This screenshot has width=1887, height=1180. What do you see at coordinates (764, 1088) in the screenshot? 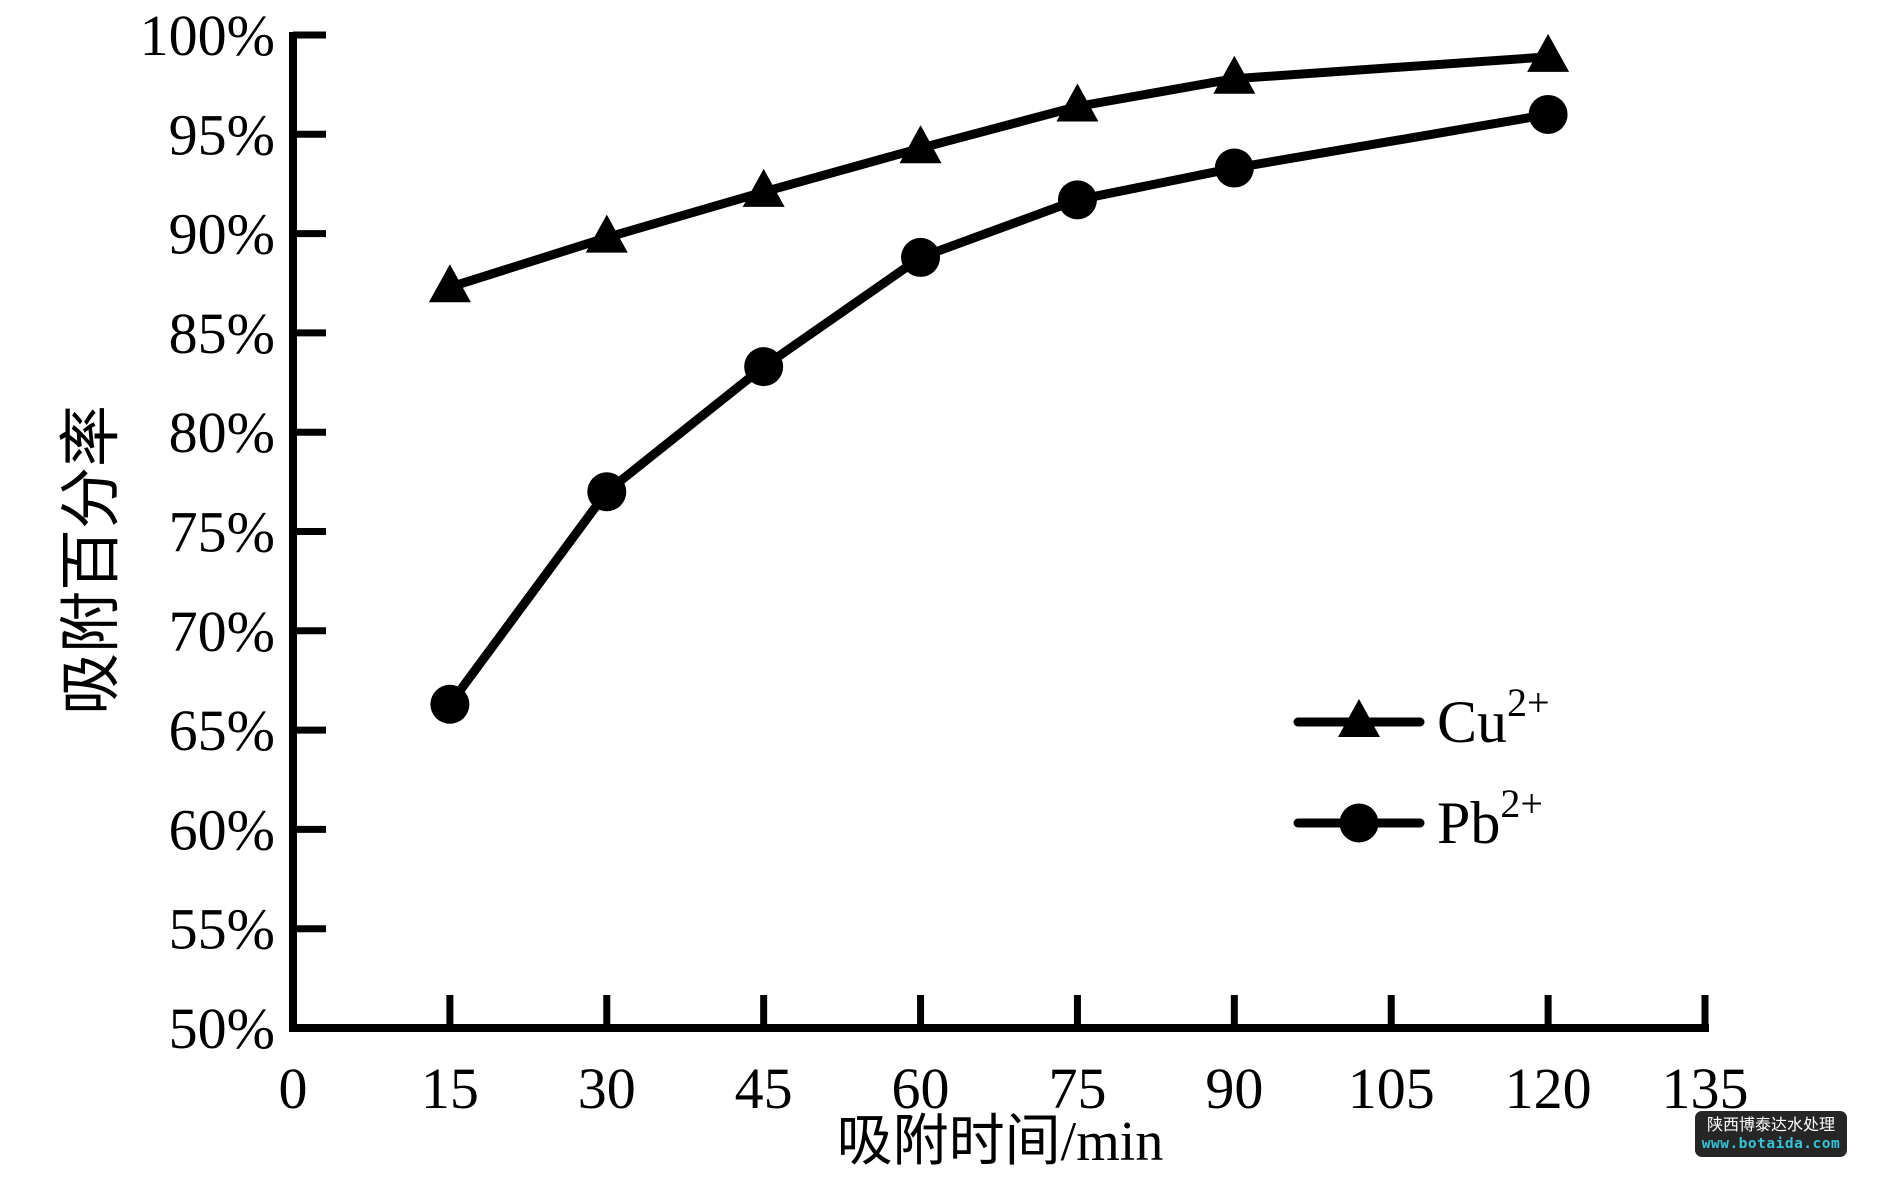
I see `x-tick-label: 45` at bounding box center [764, 1088].